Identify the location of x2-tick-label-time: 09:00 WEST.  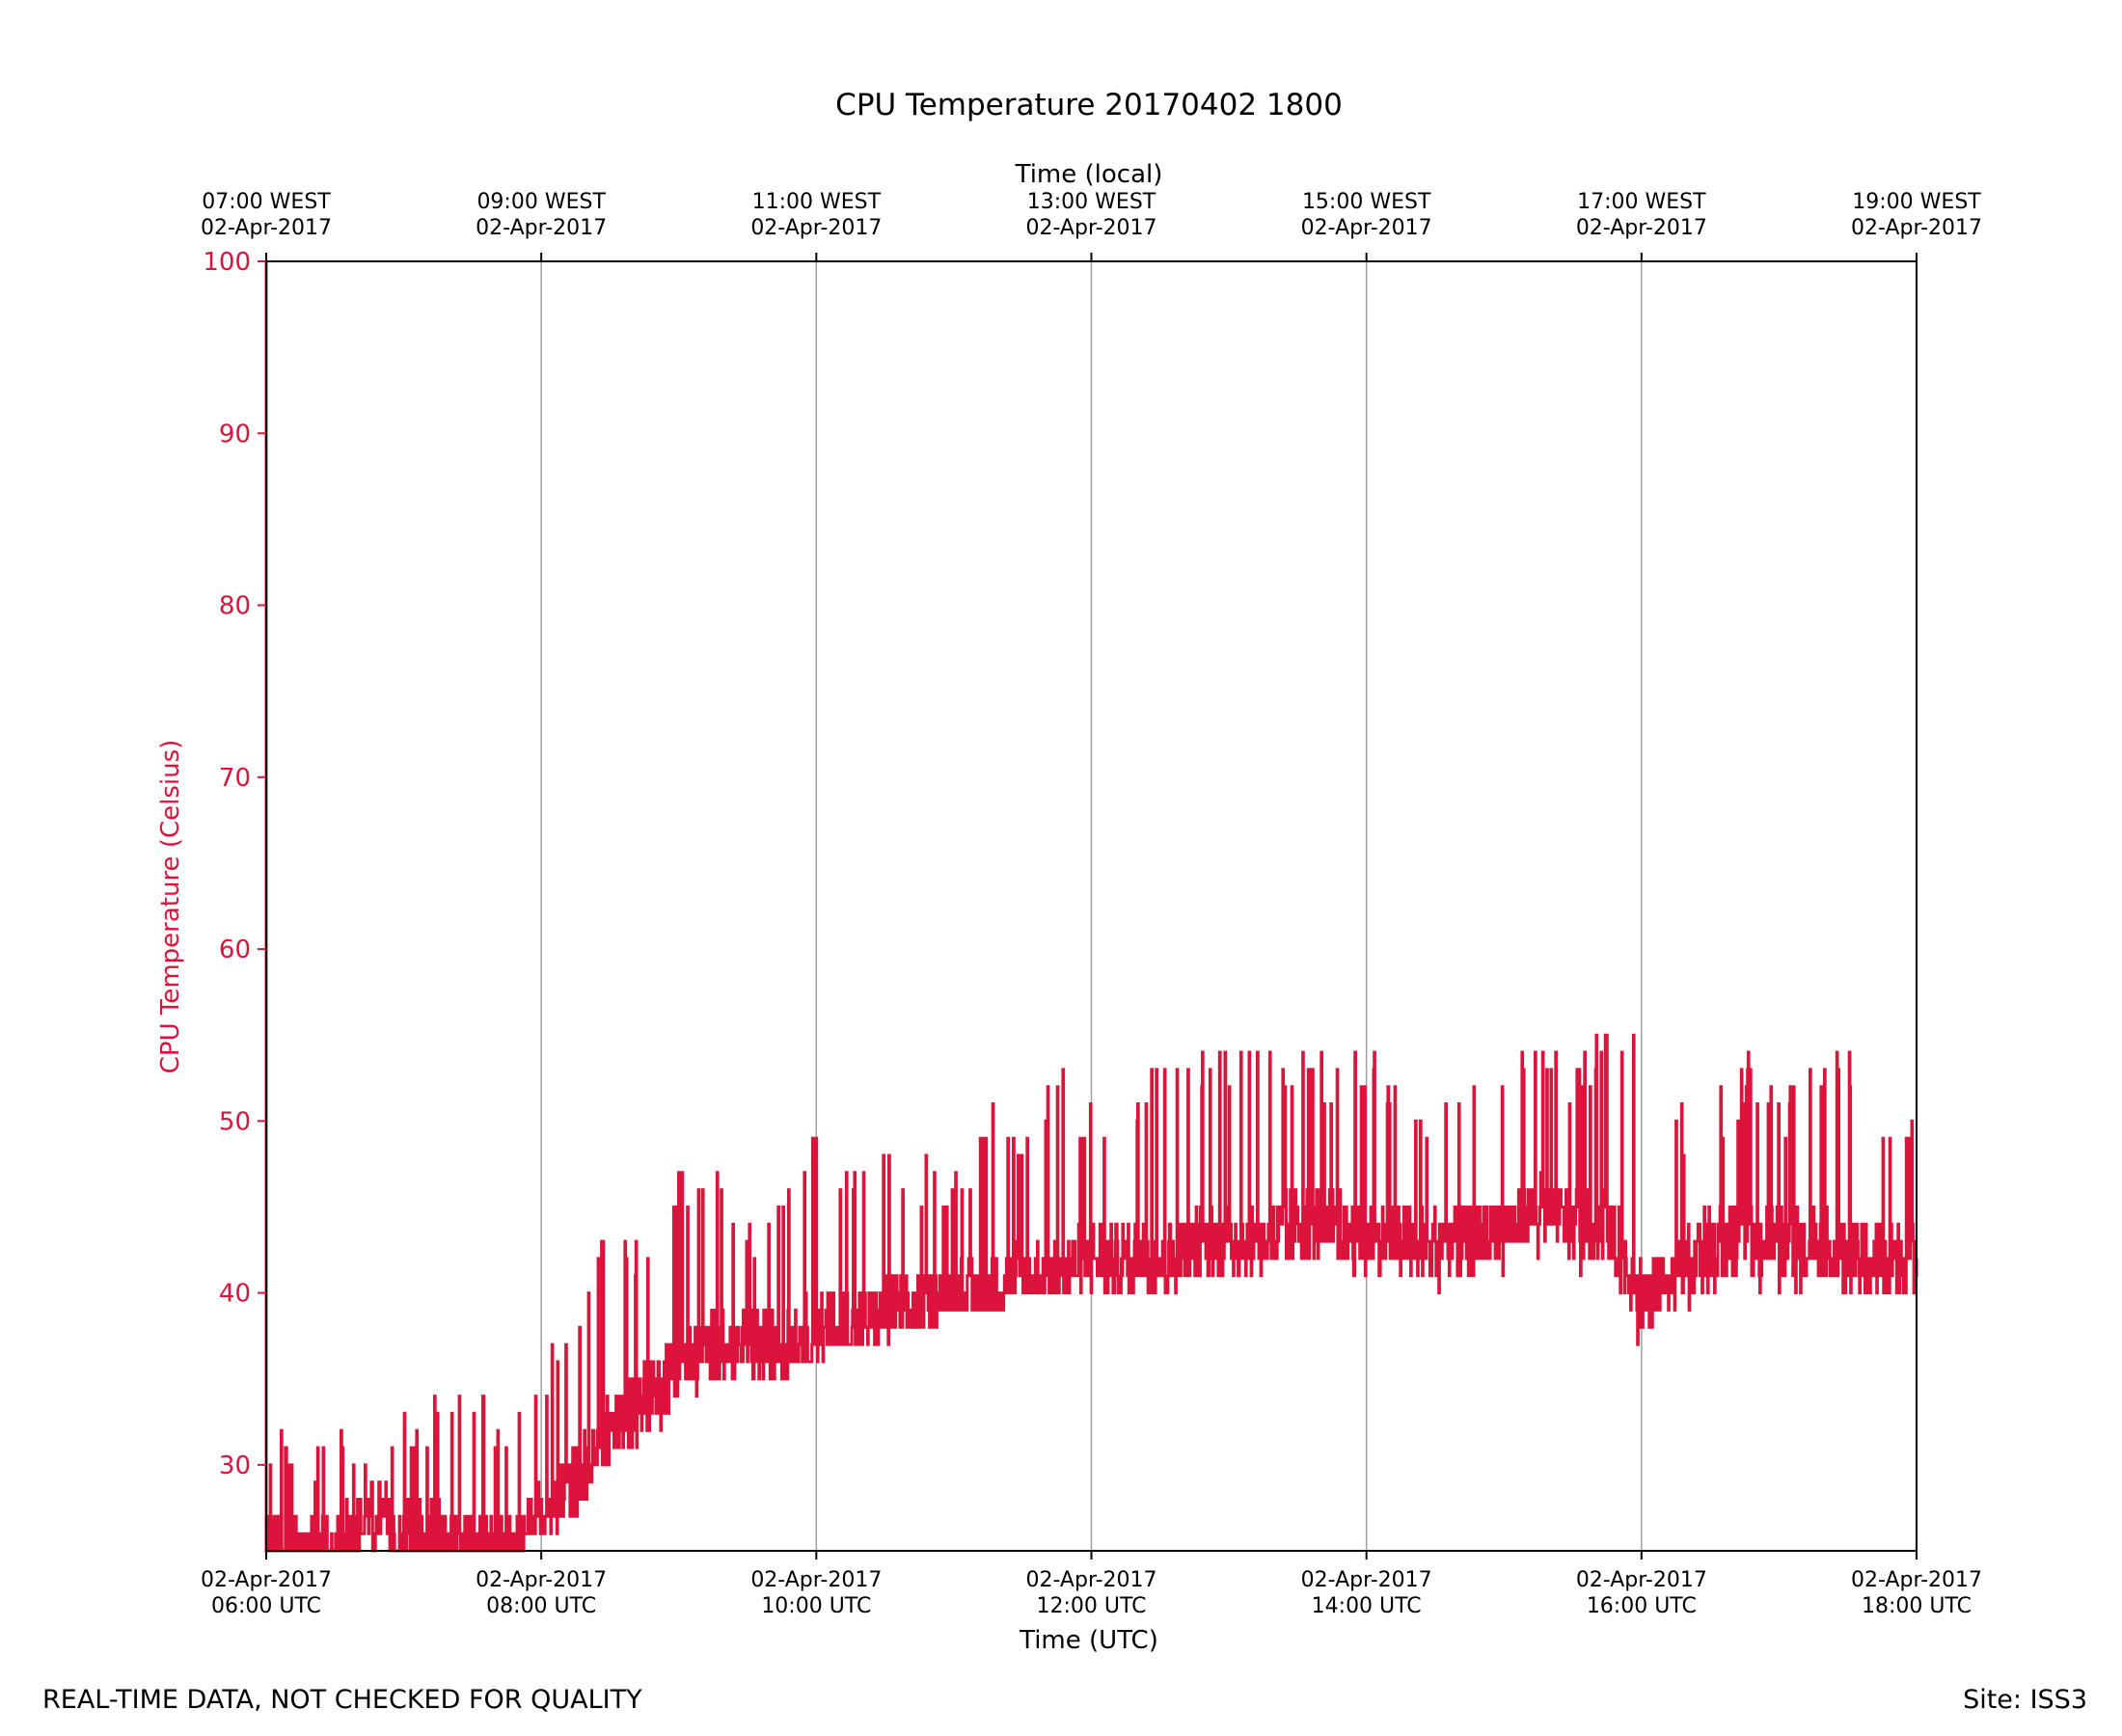
(541, 202).